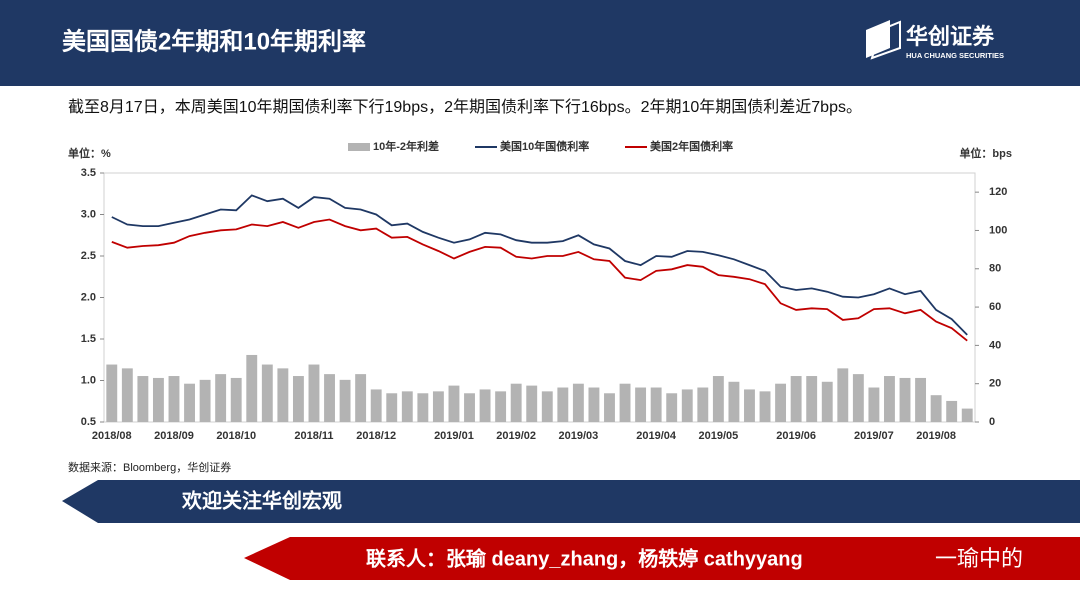  What do you see at coordinates (406, 146) in the screenshot?
I see `legend-label: 10年-2年利差` at bounding box center [406, 146].